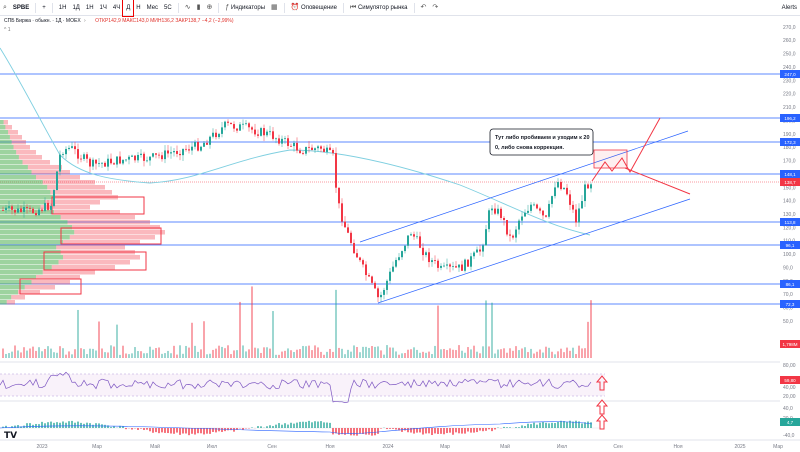 The height and width of the screenshot is (452, 800). What do you see at coordinates (62, 7) in the screenshot?
I see `interval-1: 1Н` at bounding box center [62, 7].